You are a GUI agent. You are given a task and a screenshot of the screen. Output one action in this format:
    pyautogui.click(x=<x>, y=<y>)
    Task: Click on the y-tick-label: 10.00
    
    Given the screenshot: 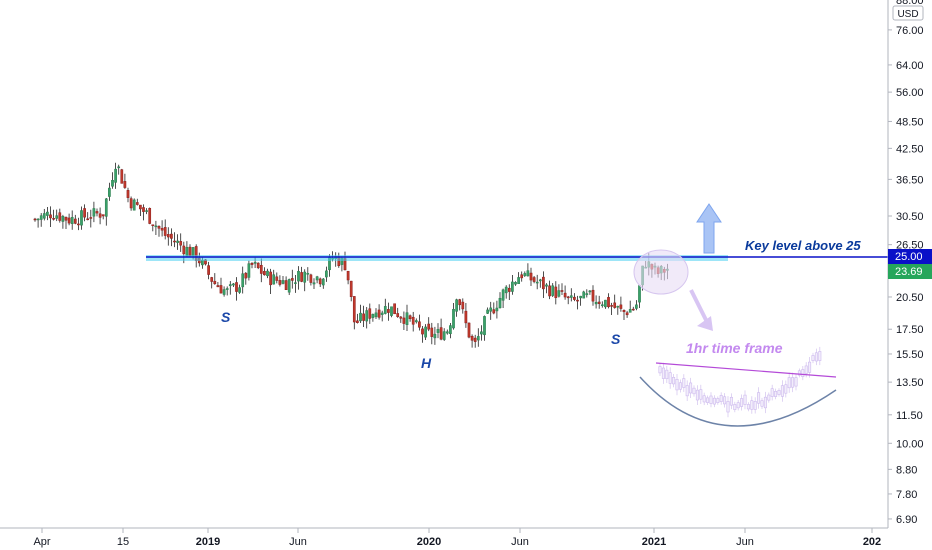 What is the action you would take?
    pyautogui.click(x=910, y=444)
    